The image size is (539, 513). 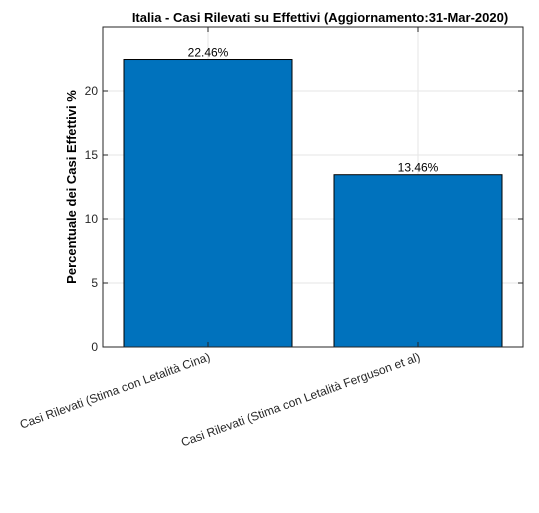 I want to click on y-tick-label: 10, so click(x=92, y=219).